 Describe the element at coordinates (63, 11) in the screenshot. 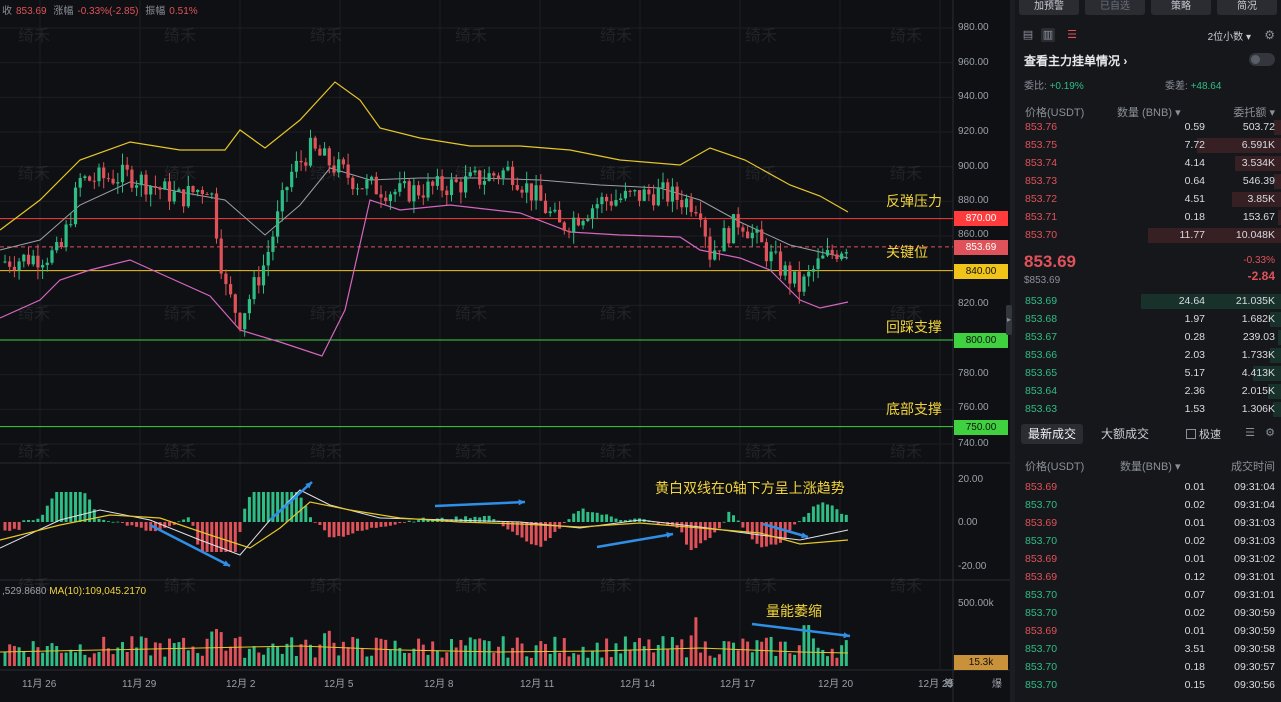

I see `change-label: 涨幅` at that location.